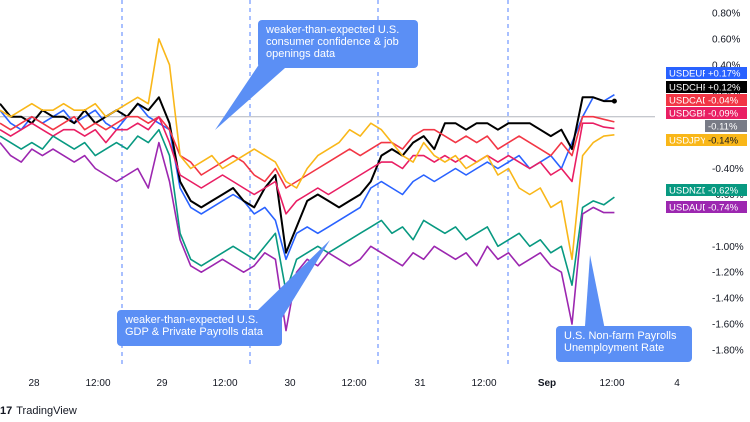 The width and height of the screenshot is (750, 422). What do you see at coordinates (728, 351) in the screenshot?
I see `y-tick-label: -1.80%` at bounding box center [728, 351].